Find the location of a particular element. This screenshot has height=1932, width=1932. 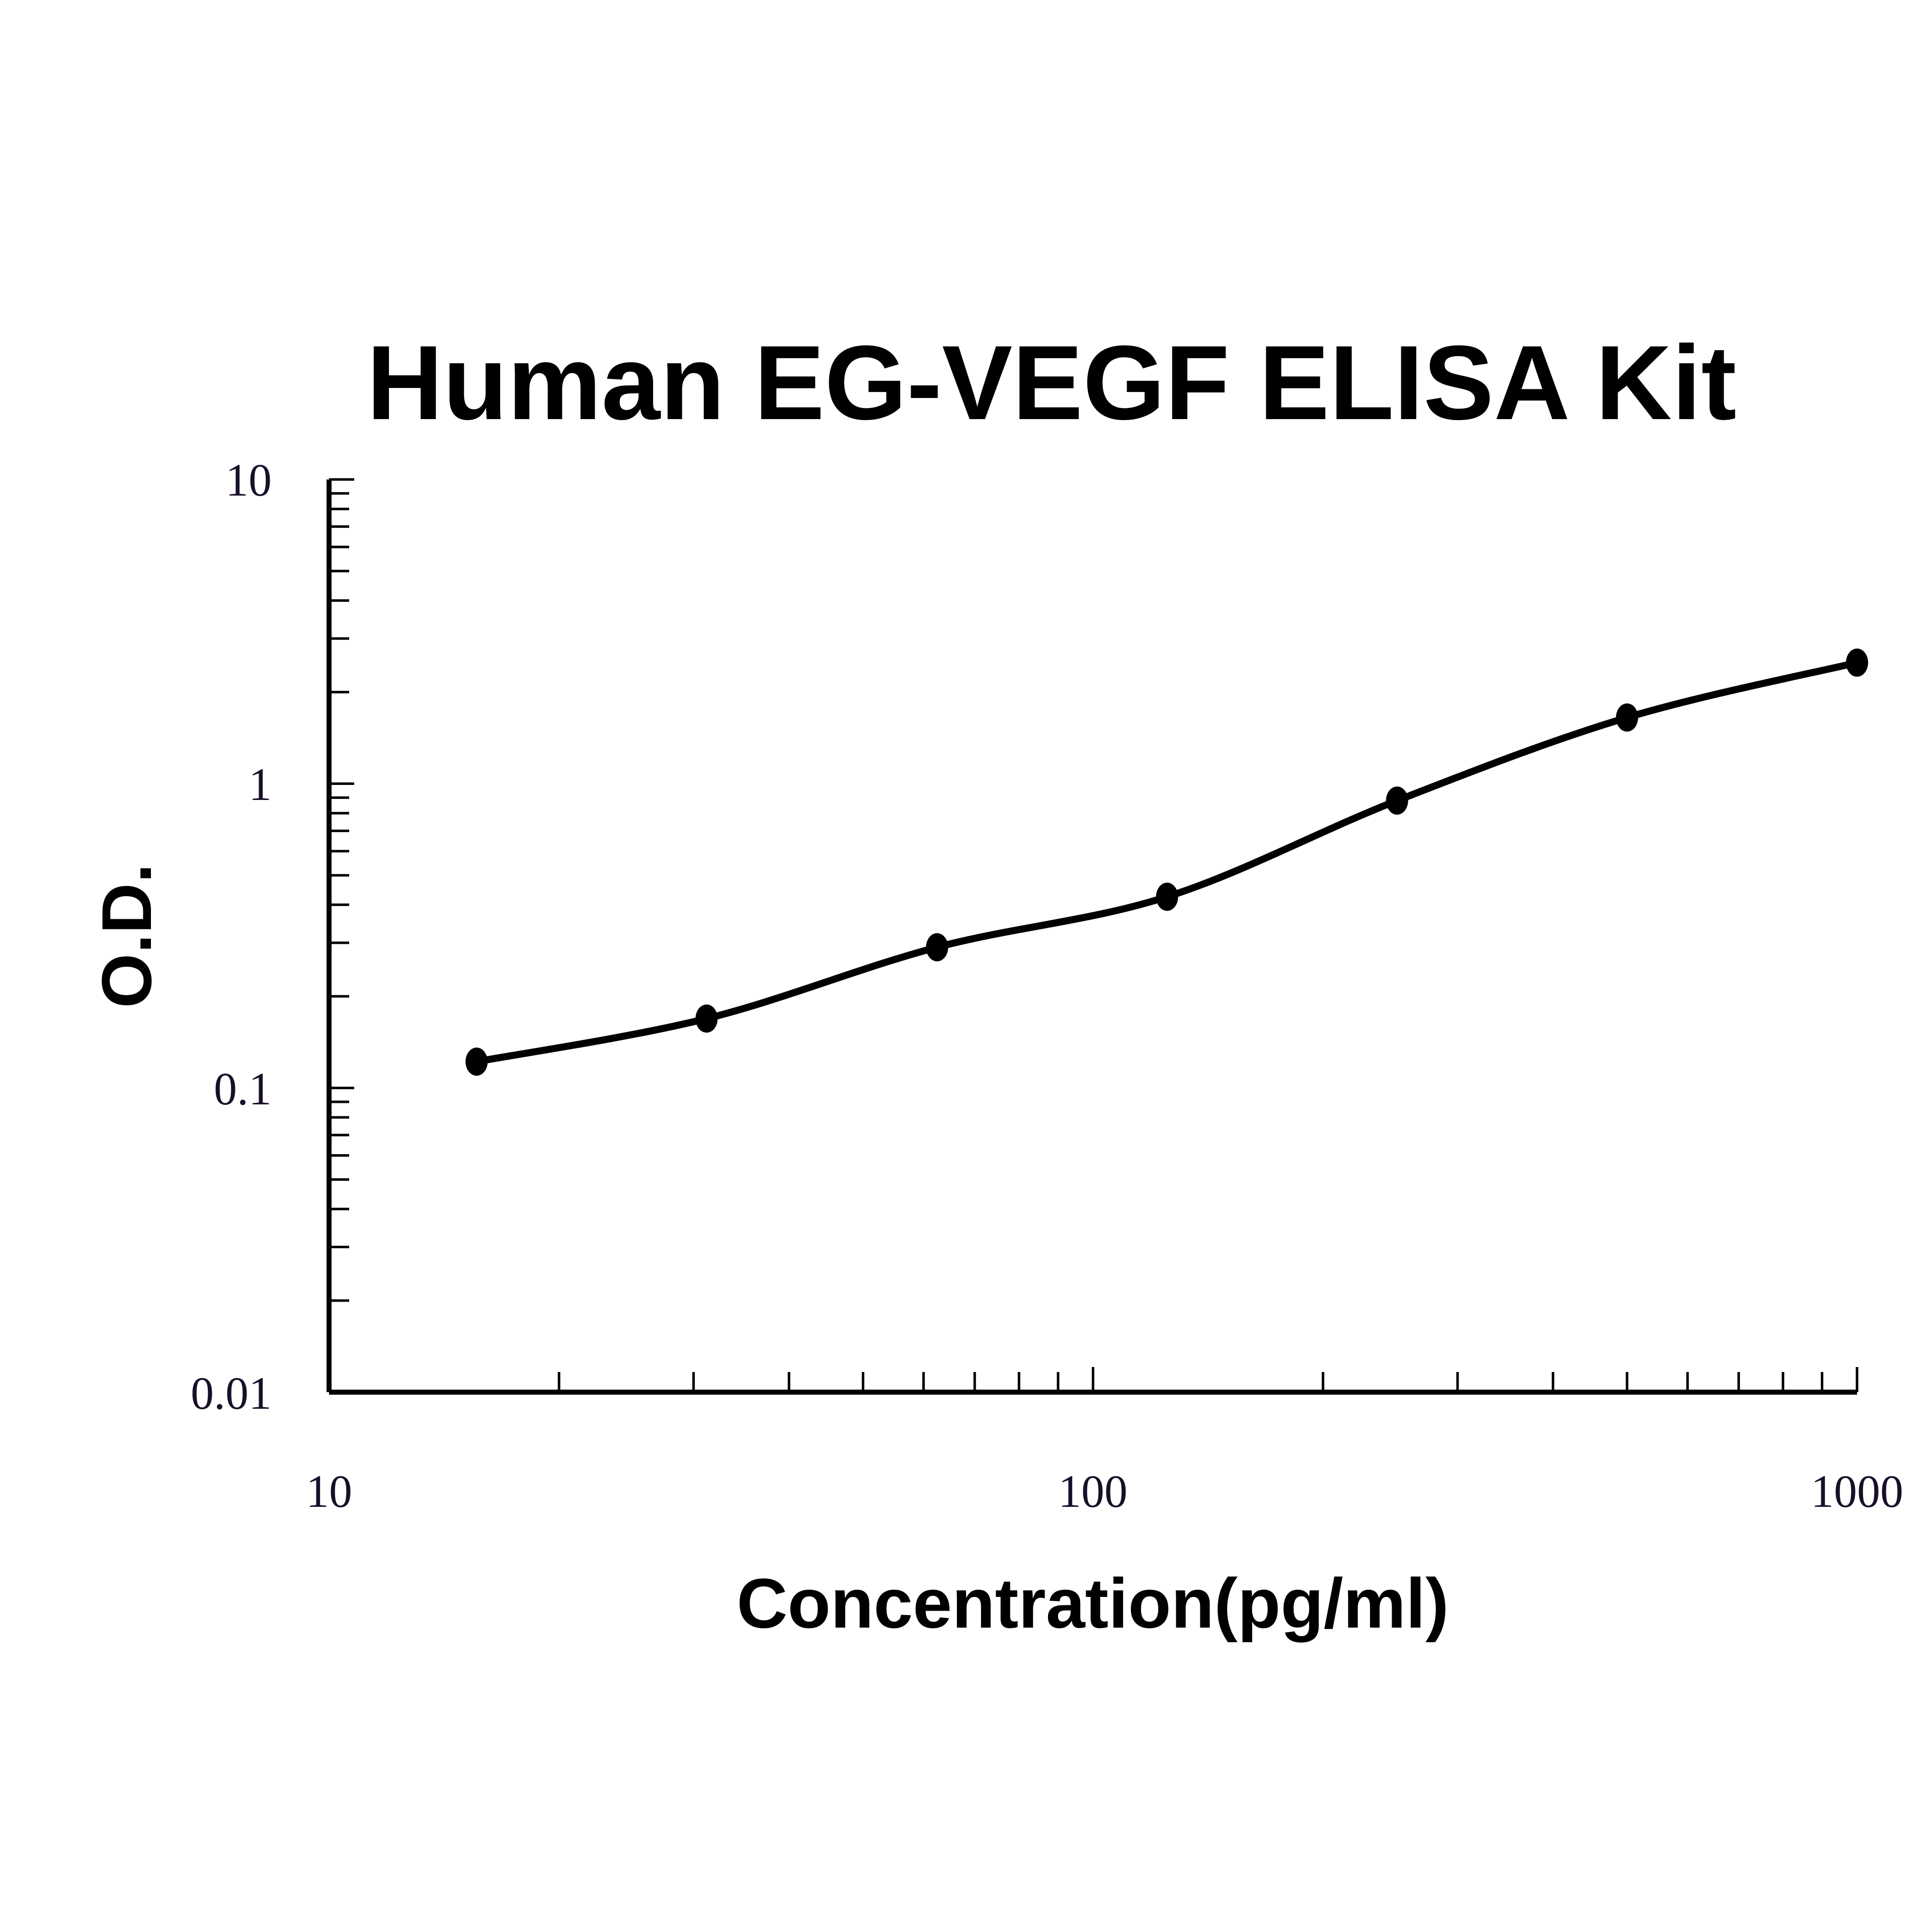

y-tick-label: 0.01 is located at coordinates (231, 1393).